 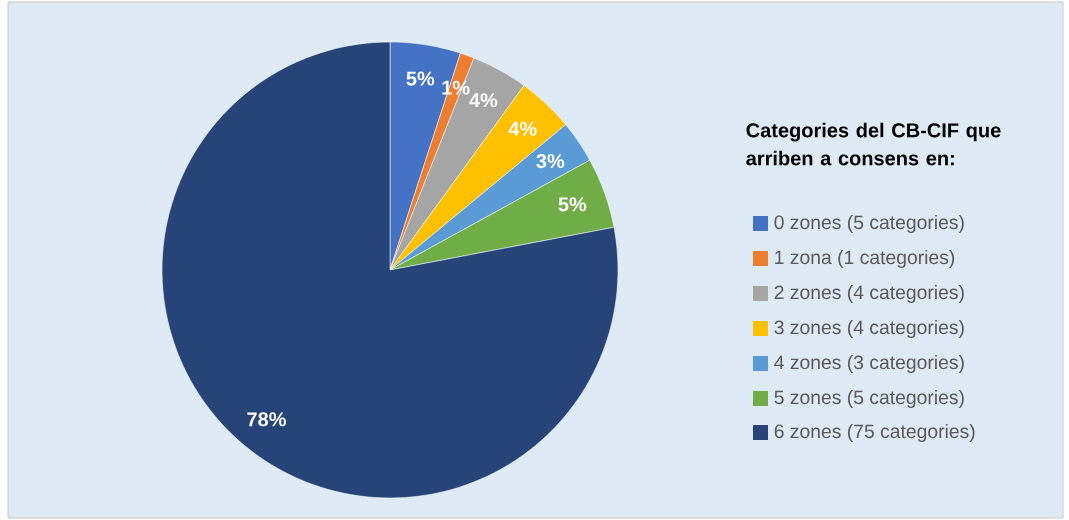 I want to click on legend-label: 4 zones (3 categories), so click(x=869, y=363).